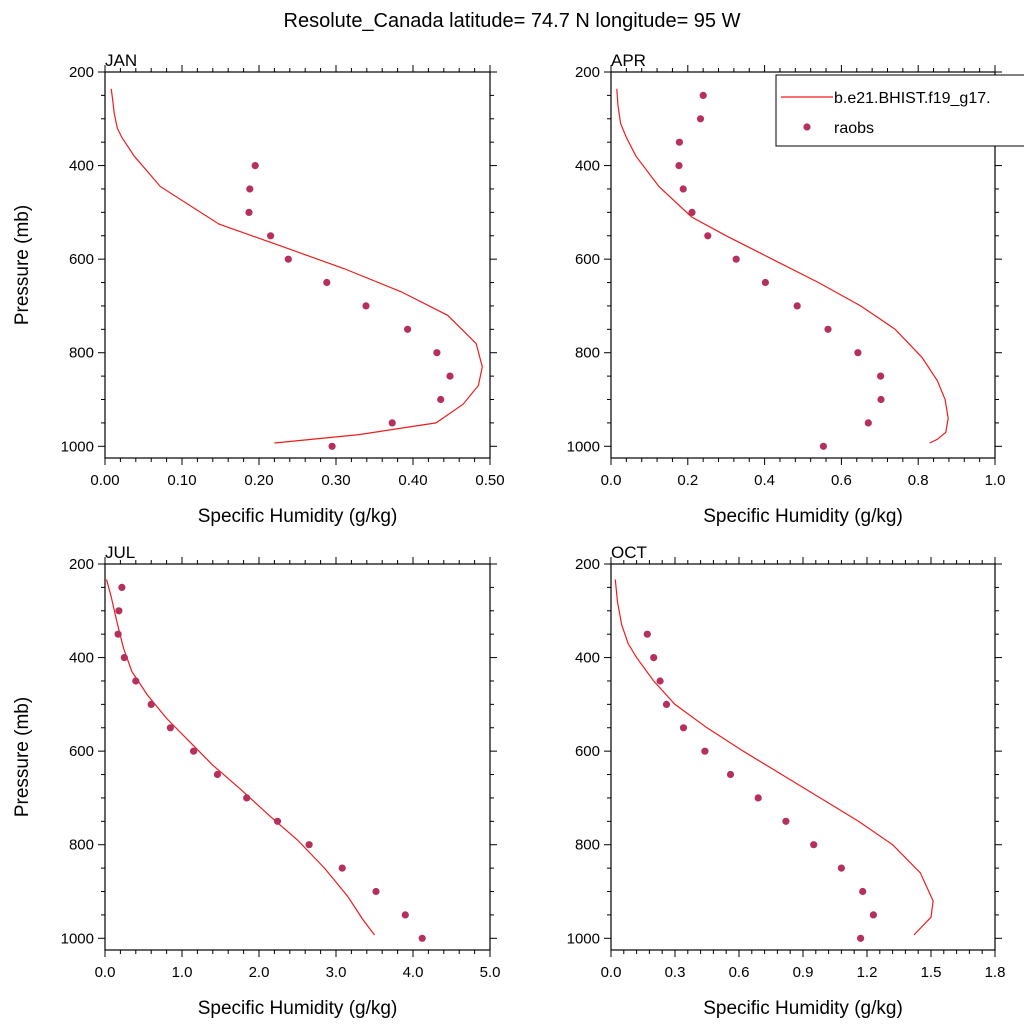 This screenshot has height=1024, width=1024. What do you see at coordinates (931, 972) in the screenshot?
I see `x-tick-label: 1.5` at bounding box center [931, 972].